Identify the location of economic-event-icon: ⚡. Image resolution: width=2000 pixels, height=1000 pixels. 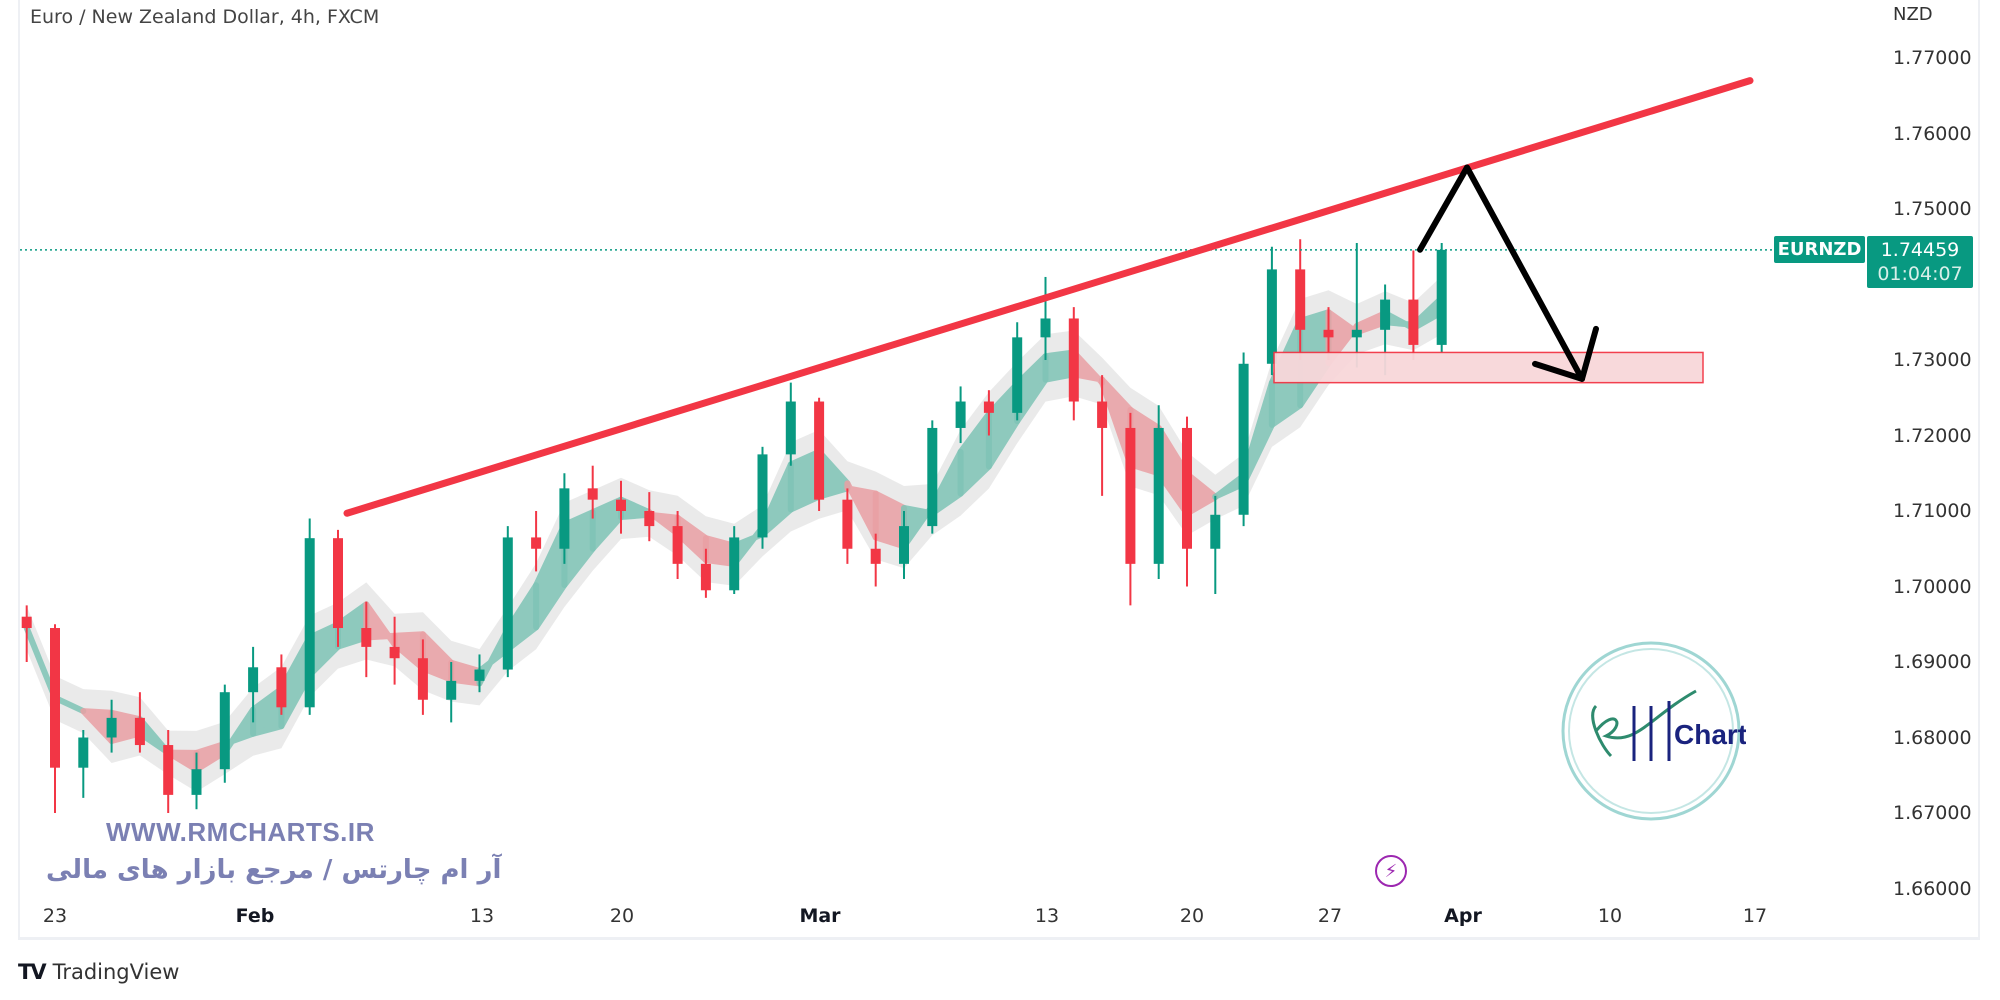
(1391, 871).